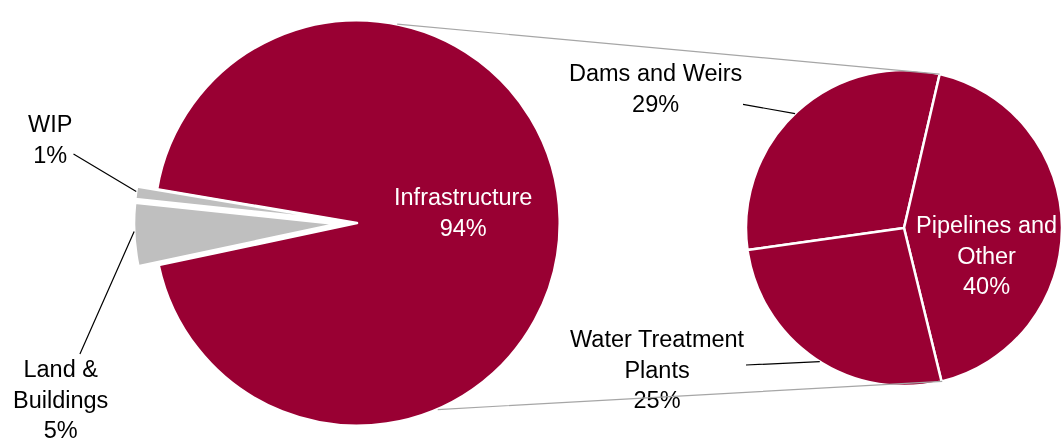 The height and width of the screenshot is (446, 1063). What do you see at coordinates (463, 197) in the screenshot?
I see `slice-label: Infrastructure` at bounding box center [463, 197].